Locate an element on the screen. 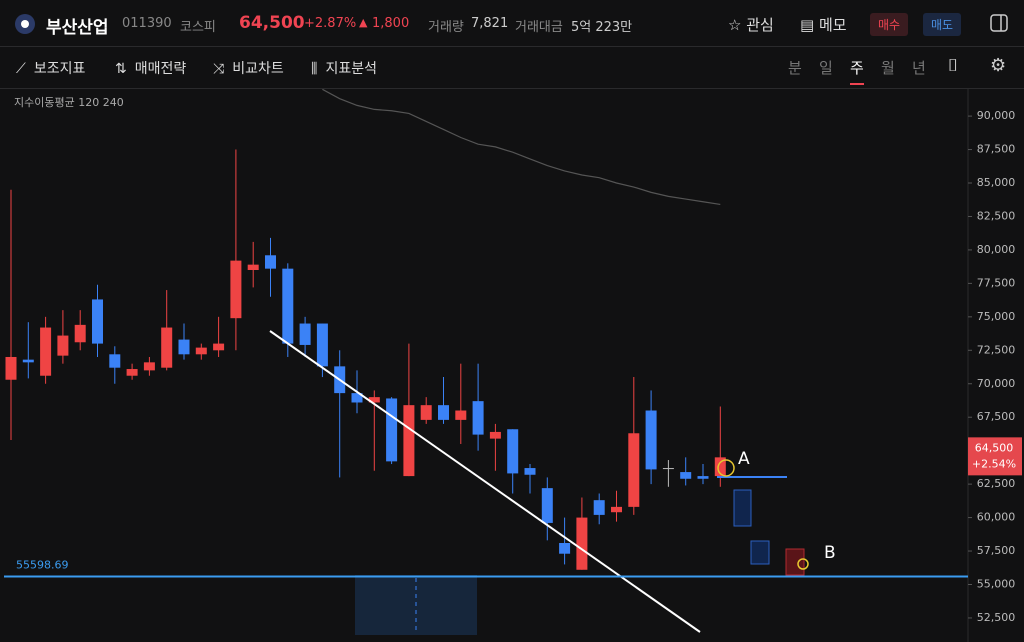 This screenshot has width=1024, height=642. change: 1,800 is located at coordinates (391, 23).